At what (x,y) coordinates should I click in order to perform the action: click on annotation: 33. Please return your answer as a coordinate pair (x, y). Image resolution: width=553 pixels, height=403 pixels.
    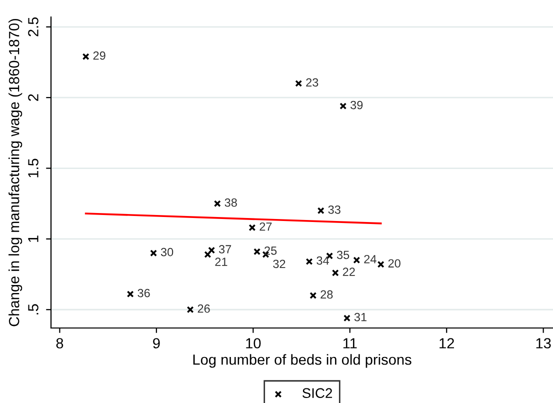
    Looking at the image, I should click on (334, 209).